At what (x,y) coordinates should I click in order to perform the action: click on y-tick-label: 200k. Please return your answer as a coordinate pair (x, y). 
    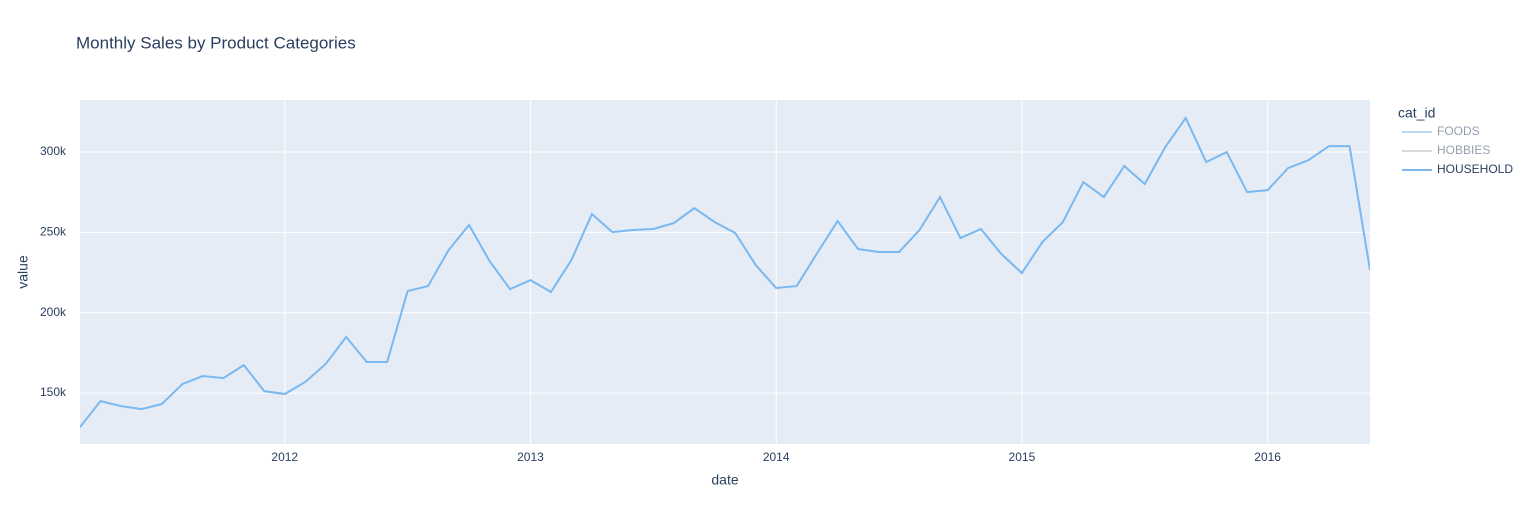
    Looking at the image, I should click on (53, 312).